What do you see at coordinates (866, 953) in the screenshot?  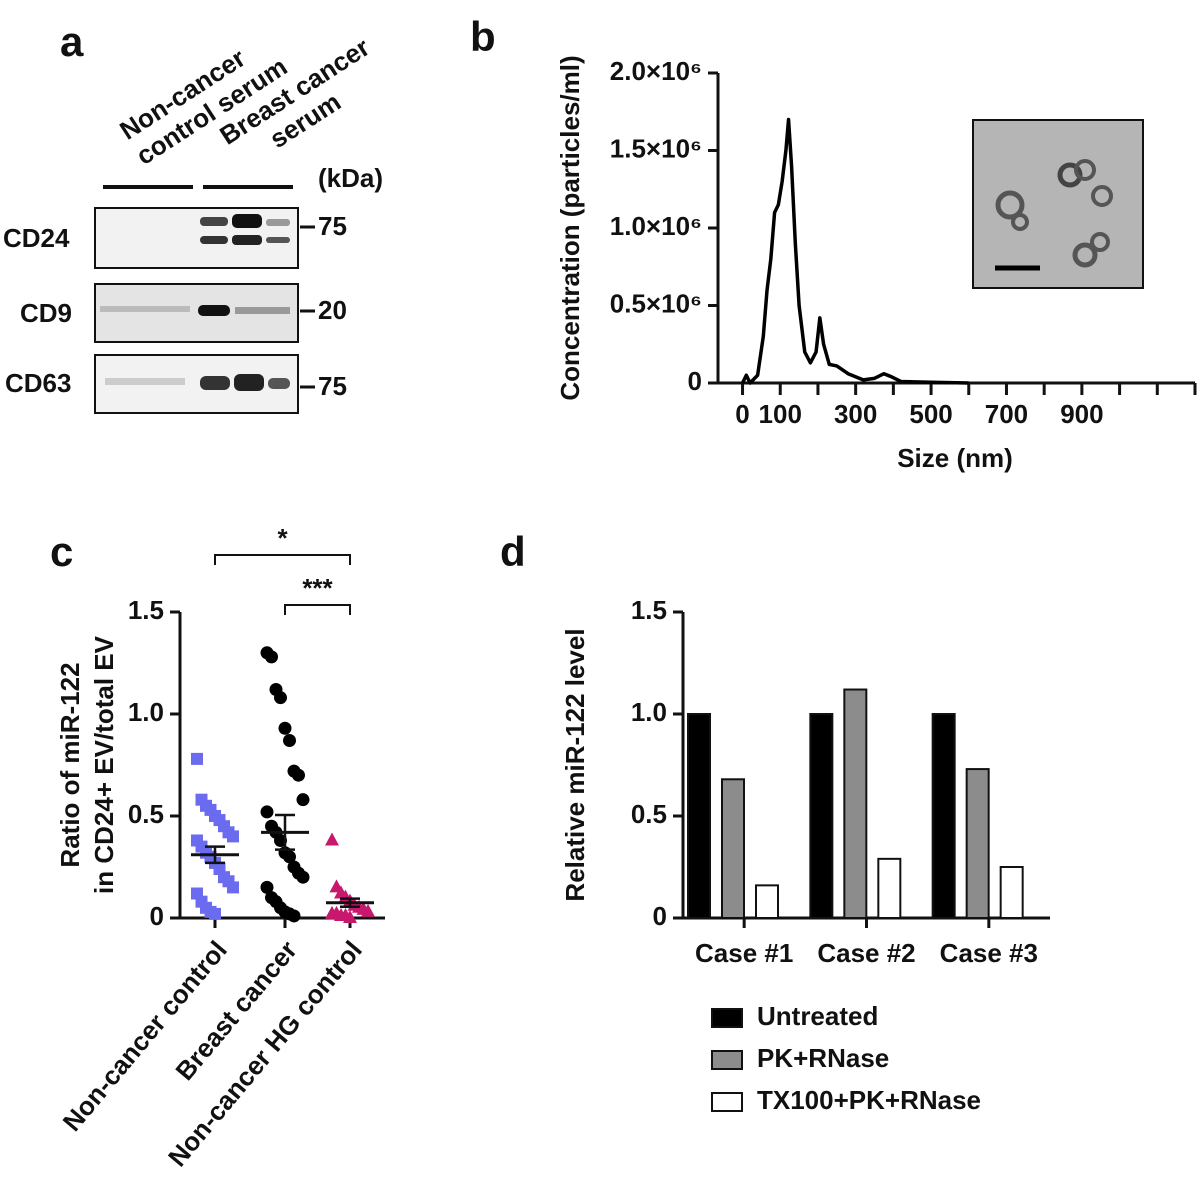 I see `x-tick-label: Case #2` at bounding box center [866, 953].